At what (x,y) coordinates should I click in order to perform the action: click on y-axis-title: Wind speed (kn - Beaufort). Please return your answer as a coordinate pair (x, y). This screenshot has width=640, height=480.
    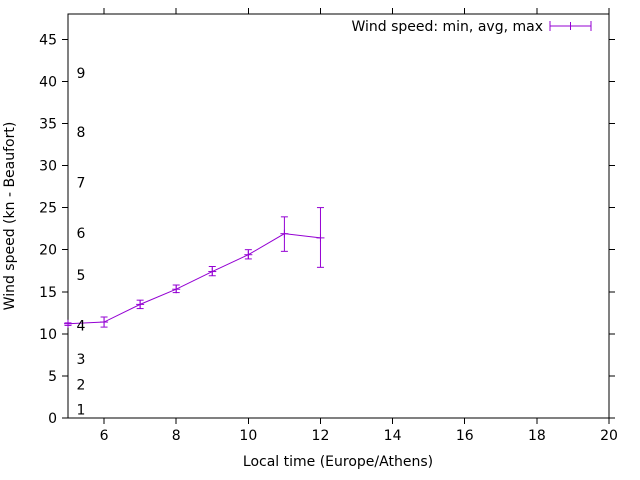
    Looking at the image, I should click on (10, 216).